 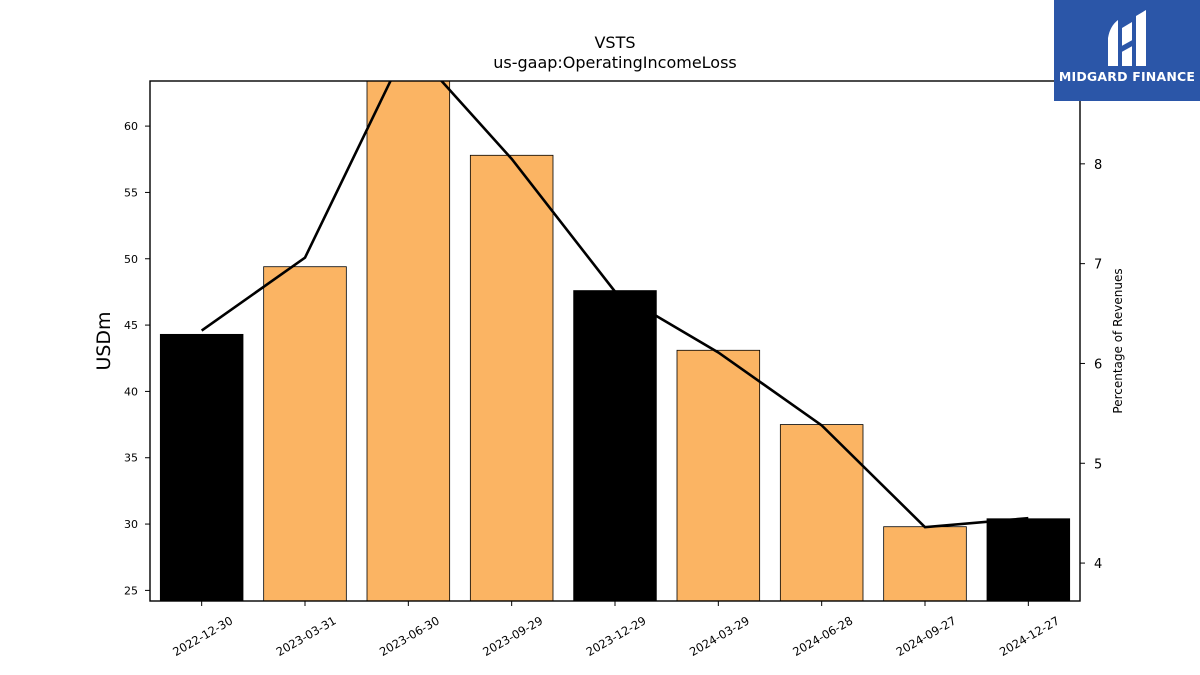 What do you see at coordinates (615, 62) in the screenshot?
I see `chart-subtitle: us-gaap:OperatingIncomeLoss` at bounding box center [615, 62].